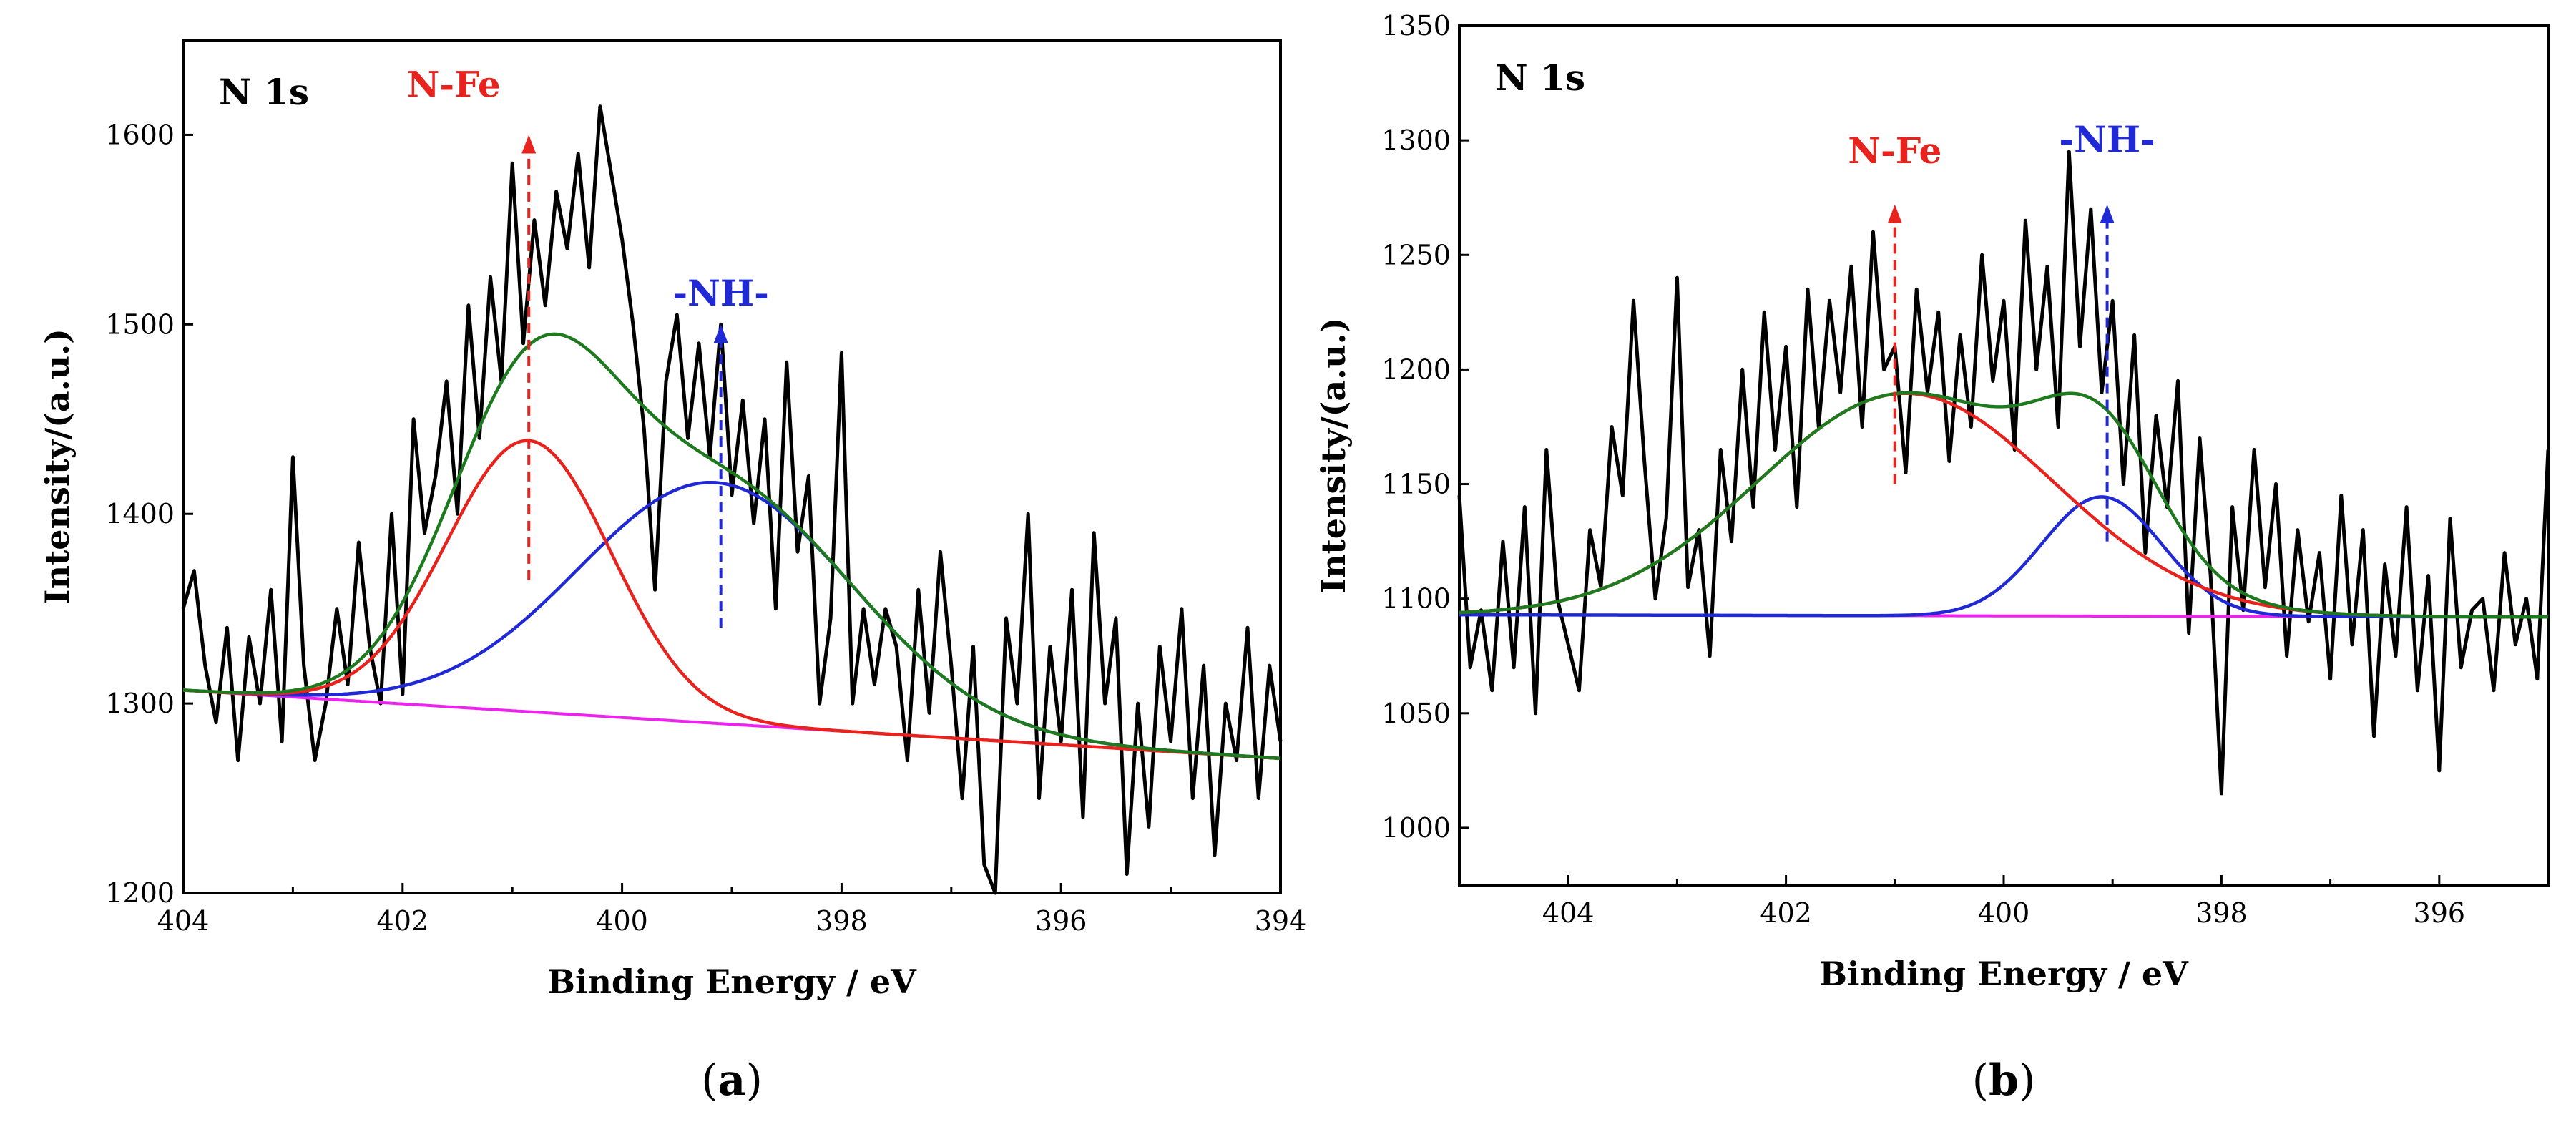  I want to click on series-nh-fit, so click(2003, 557).